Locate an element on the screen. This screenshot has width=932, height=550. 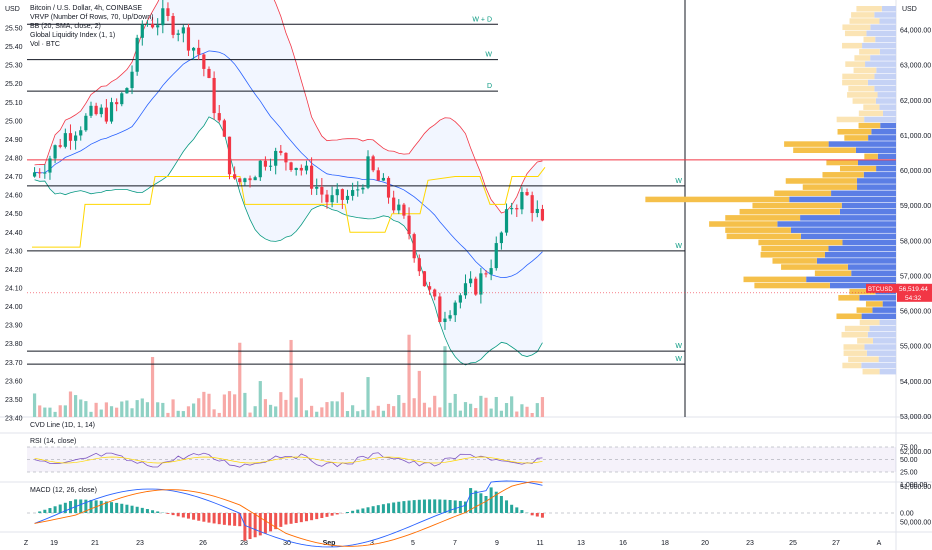
rsi-tick: 25.00 is located at coordinates (909, 473).